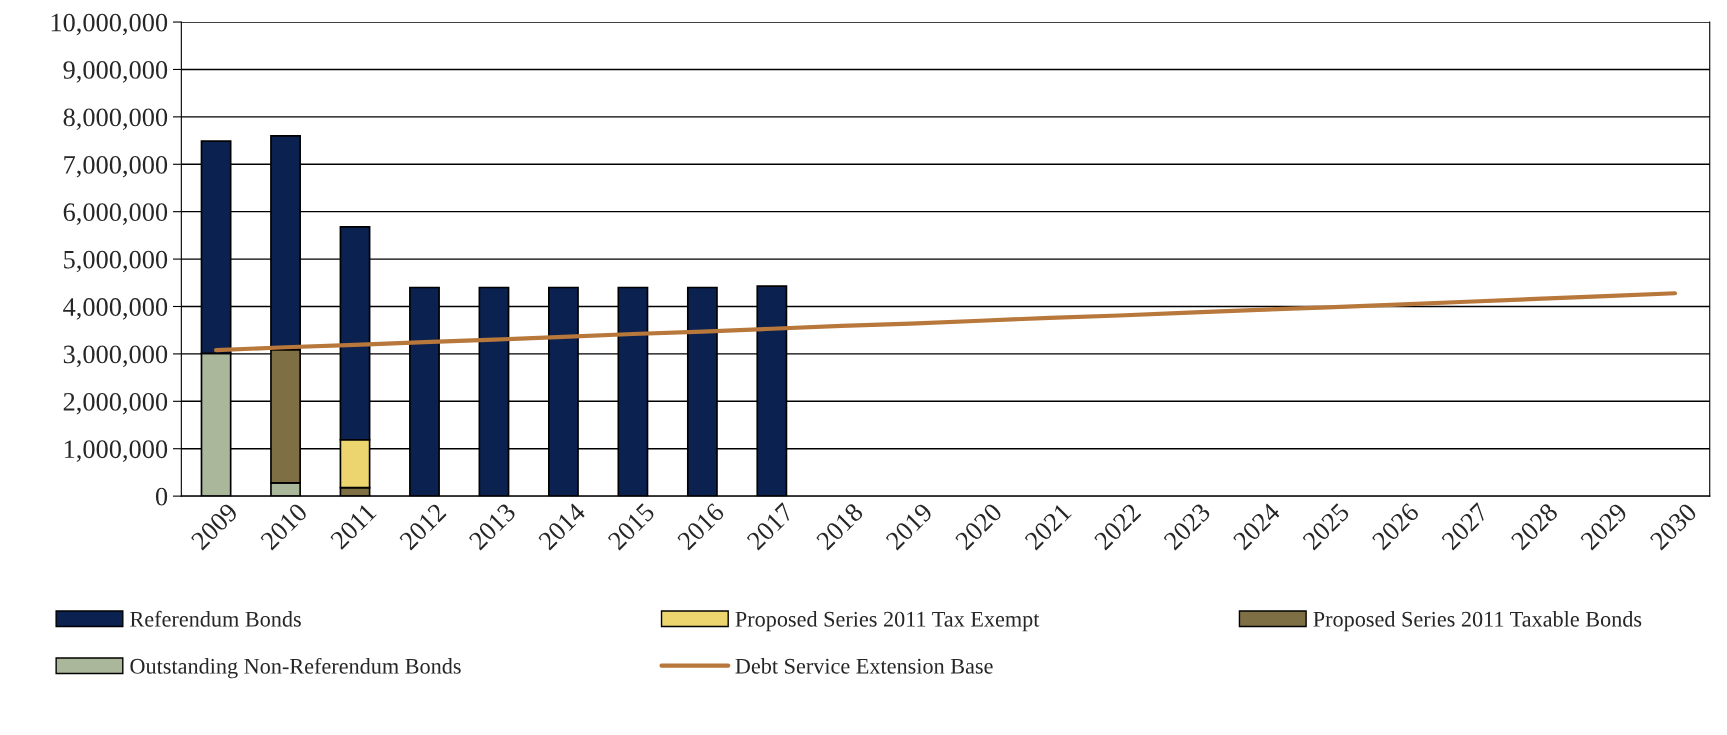  What do you see at coordinates (115, 403) in the screenshot?
I see `y-tick-label: 2,000,000` at bounding box center [115, 403].